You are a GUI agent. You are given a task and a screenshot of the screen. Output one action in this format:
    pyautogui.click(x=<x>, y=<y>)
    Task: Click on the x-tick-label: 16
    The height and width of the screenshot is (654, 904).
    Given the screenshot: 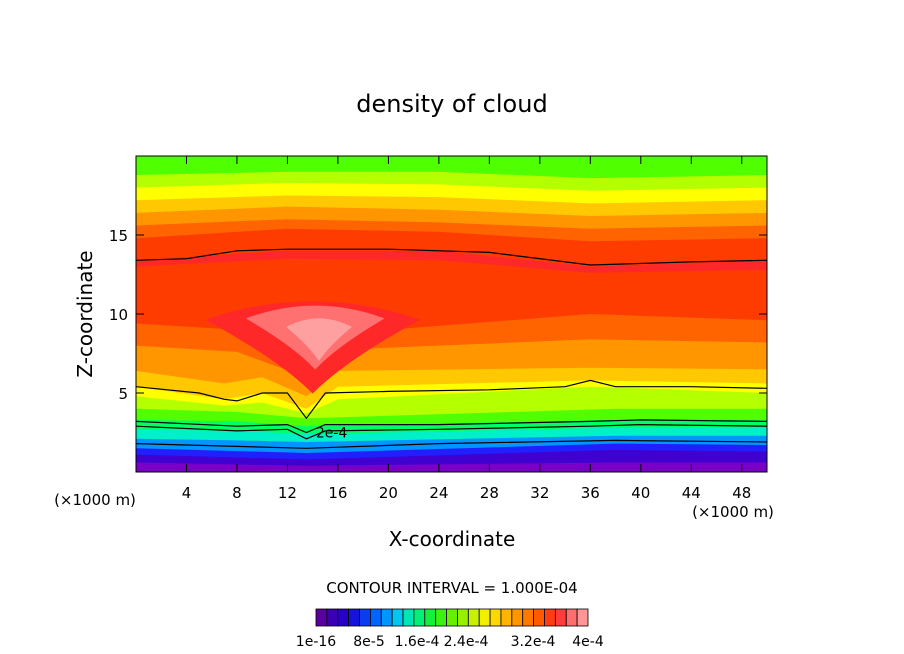 What is the action you would take?
    pyautogui.click(x=337, y=493)
    